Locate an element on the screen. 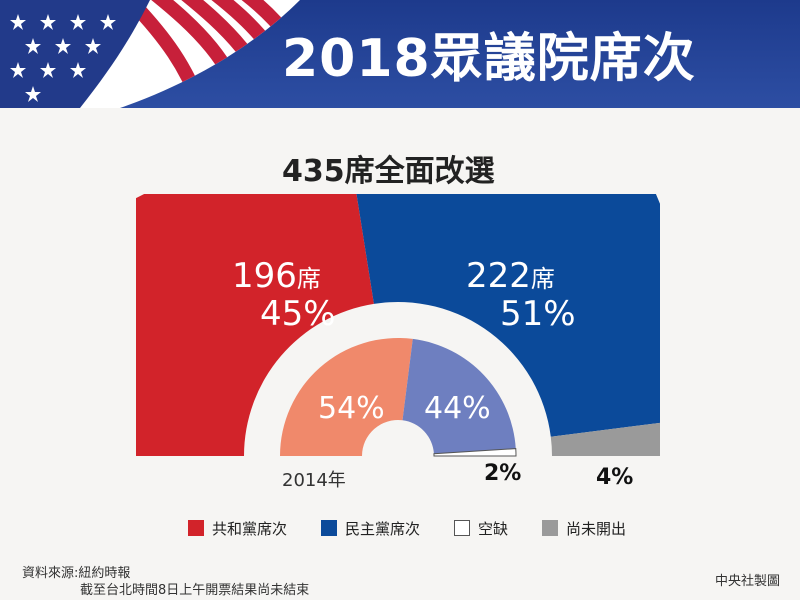  label-2014-vacant-percent: 2% is located at coordinates (502, 473).